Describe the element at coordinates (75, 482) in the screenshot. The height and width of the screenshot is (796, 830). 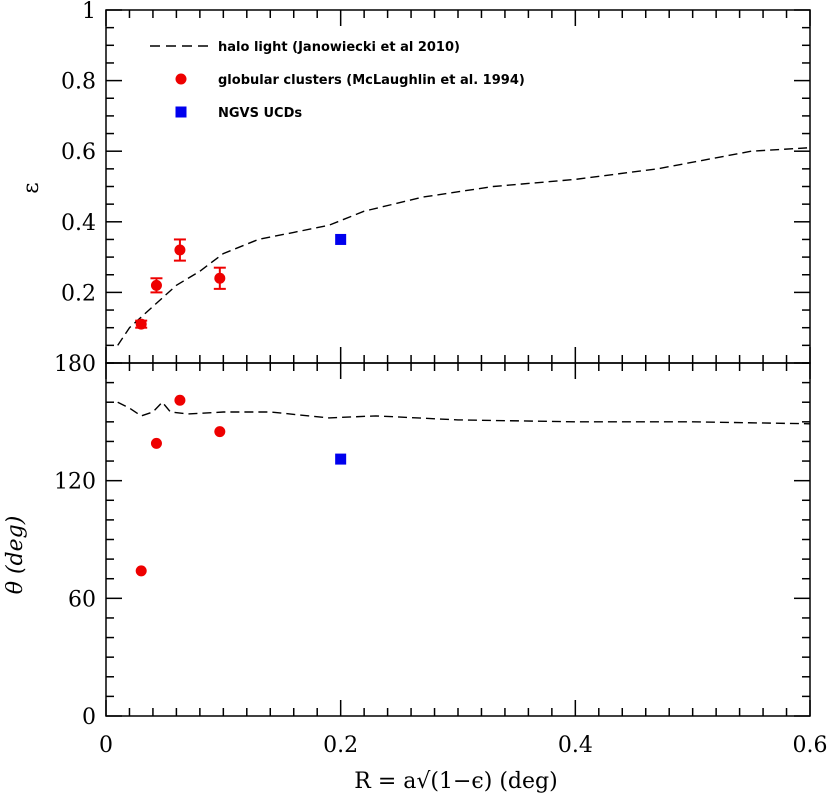
I see `bottom-y-tick-label: 120` at that location.